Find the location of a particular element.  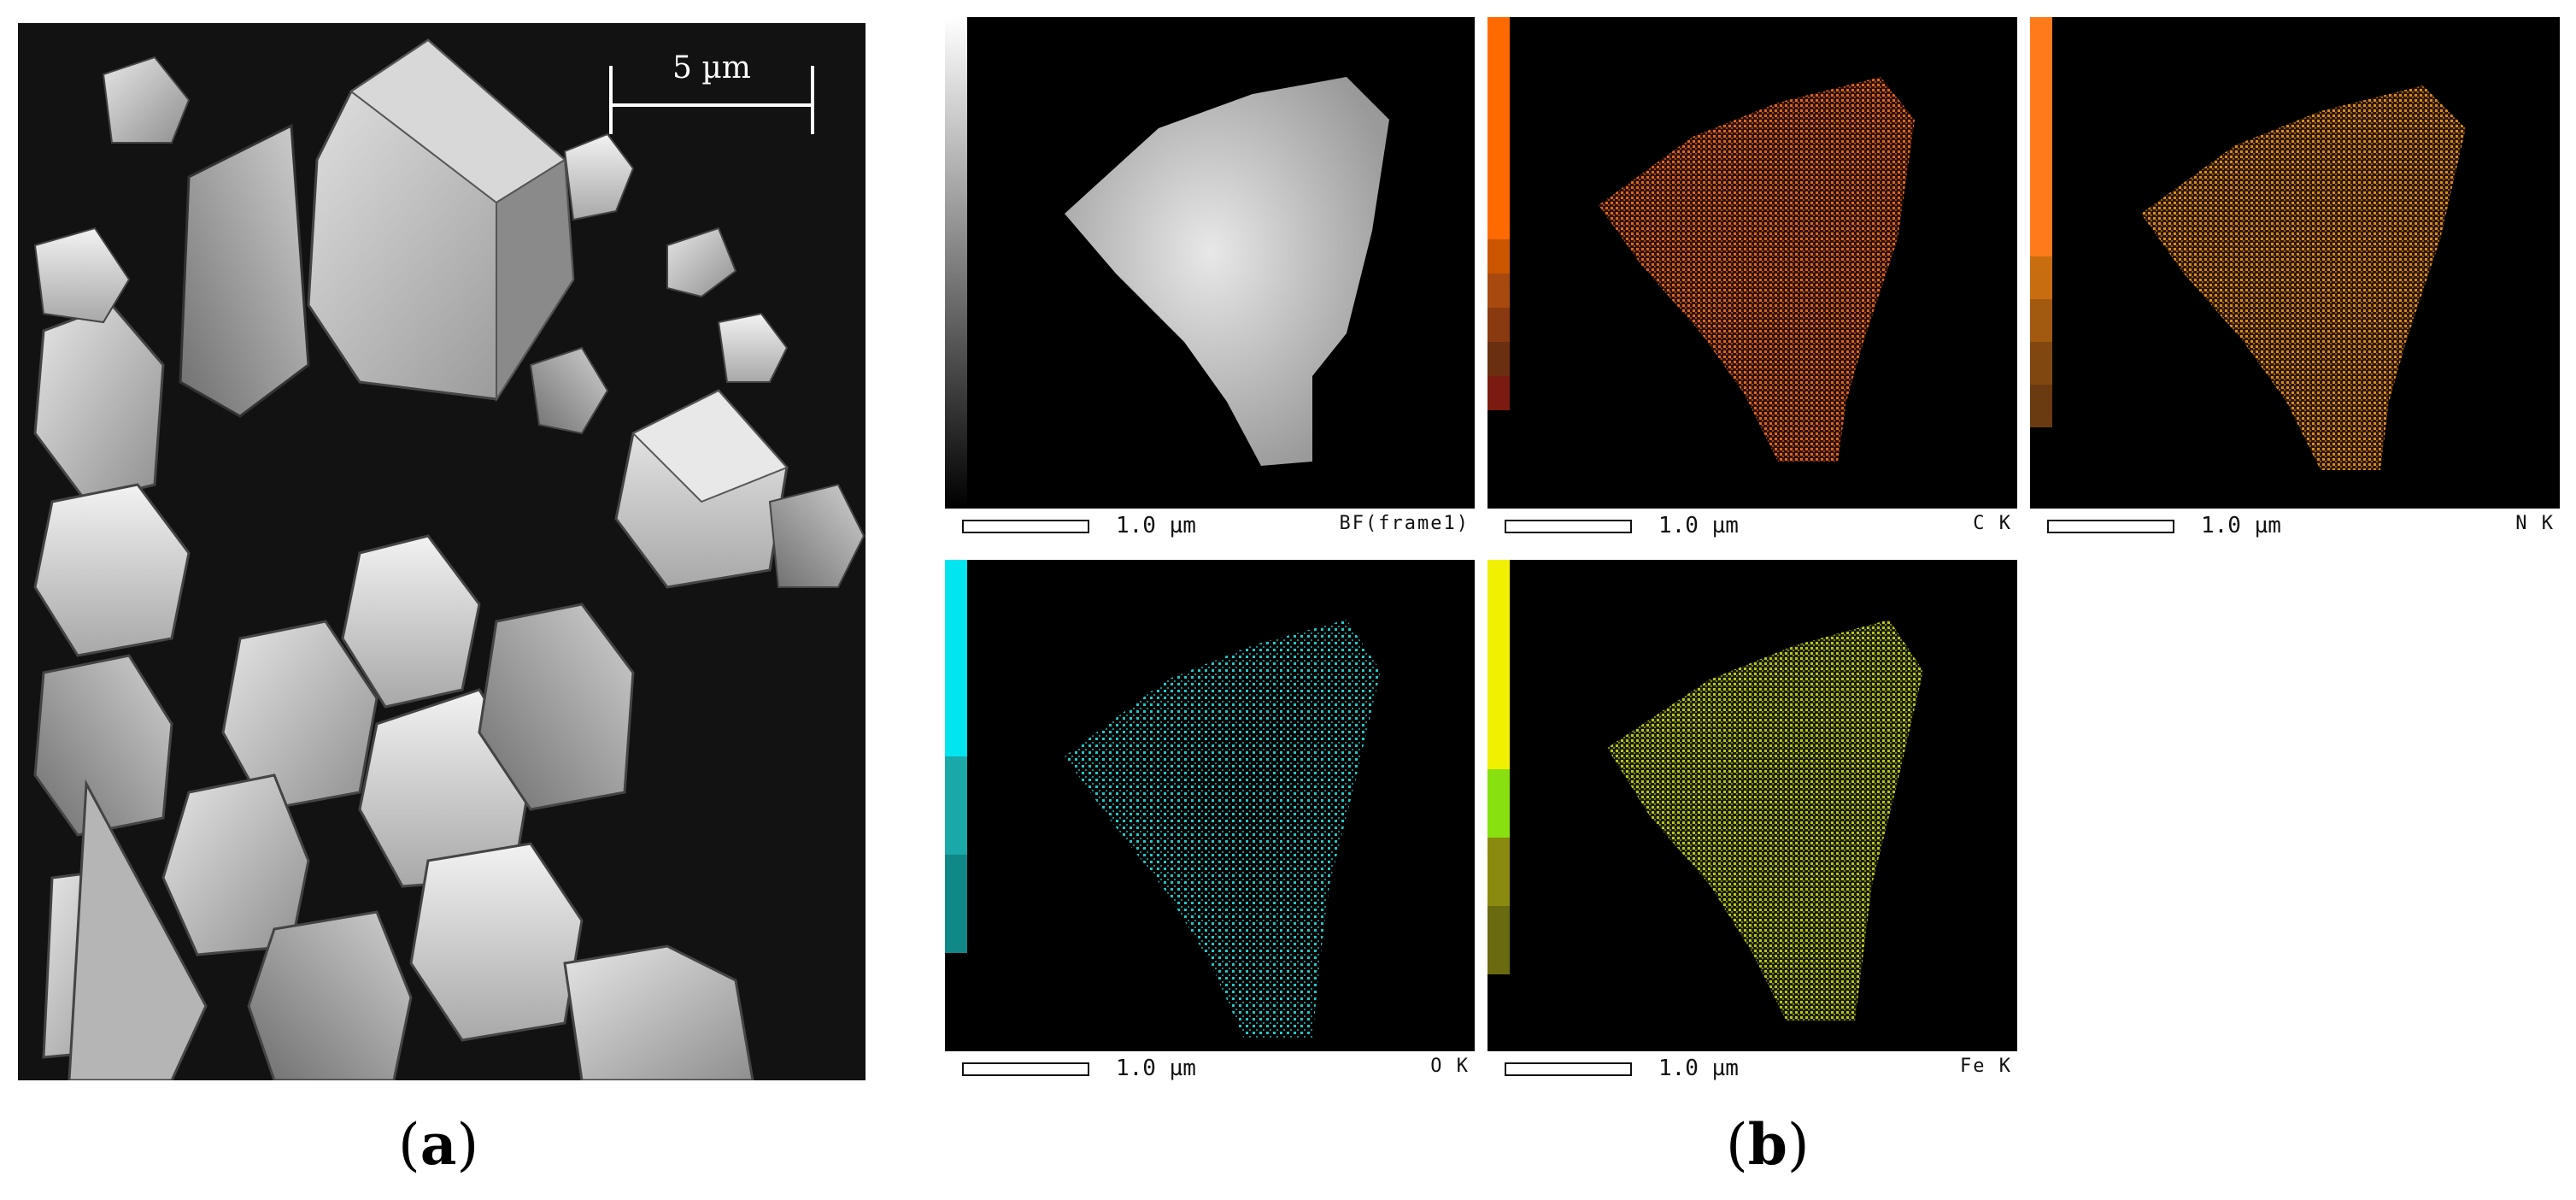

element-label-o: O K is located at coordinates (1450, 1066).